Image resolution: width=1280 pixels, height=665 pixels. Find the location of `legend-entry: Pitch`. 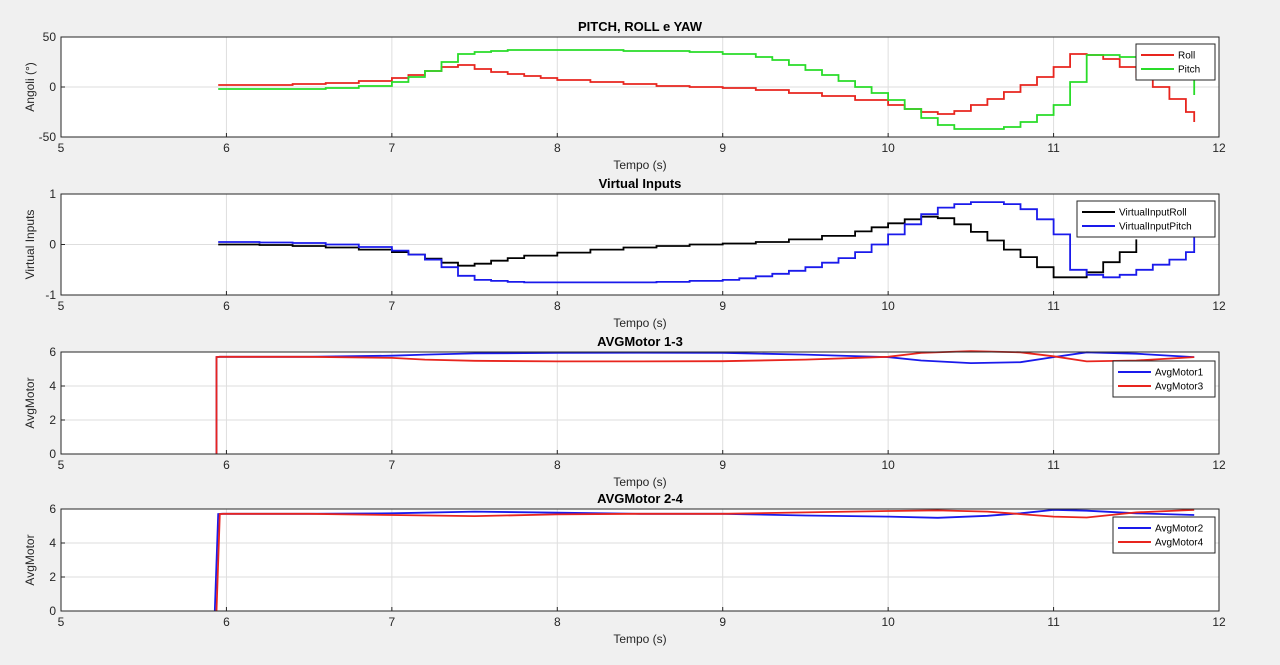

legend-entry: Pitch is located at coordinates (1189, 70).